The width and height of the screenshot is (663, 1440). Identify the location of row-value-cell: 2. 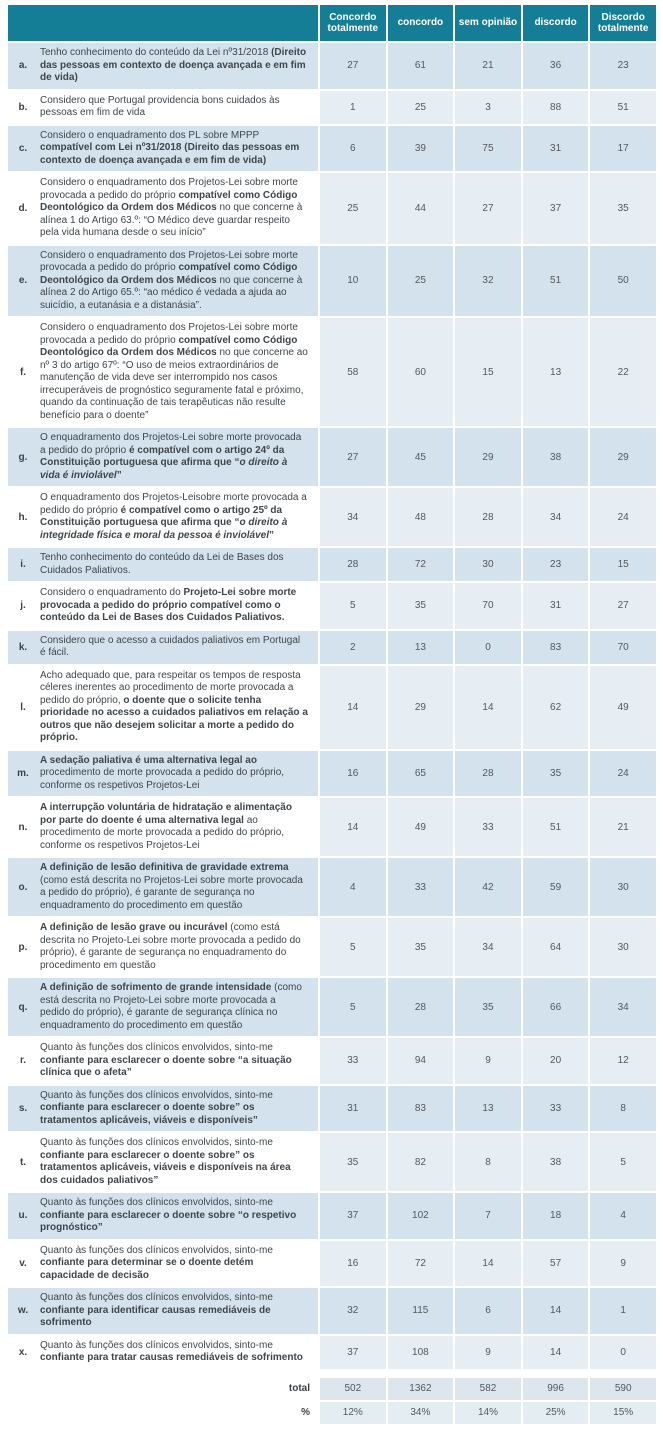
(353, 647).